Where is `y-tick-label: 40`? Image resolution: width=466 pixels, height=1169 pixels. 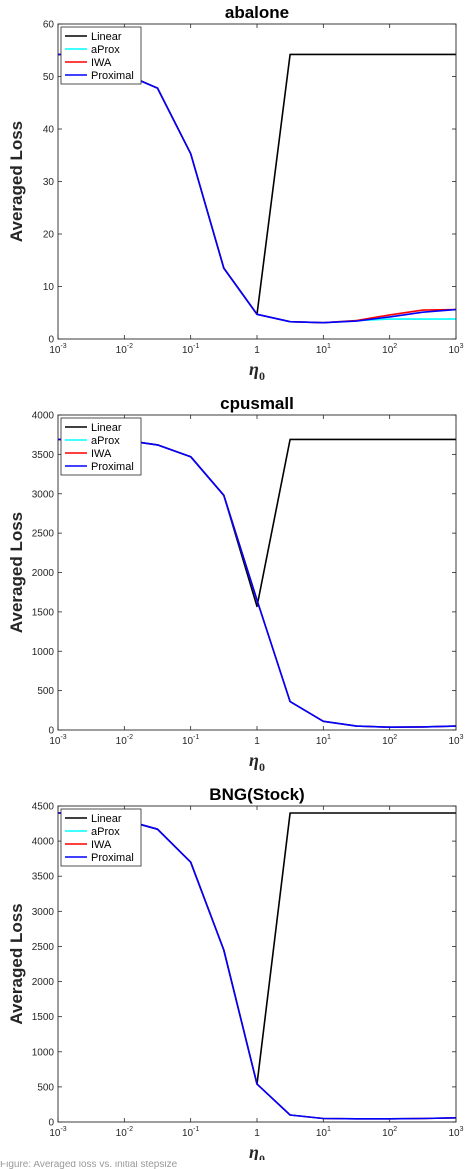 y-tick-label: 40 is located at coordinates (49, 130).